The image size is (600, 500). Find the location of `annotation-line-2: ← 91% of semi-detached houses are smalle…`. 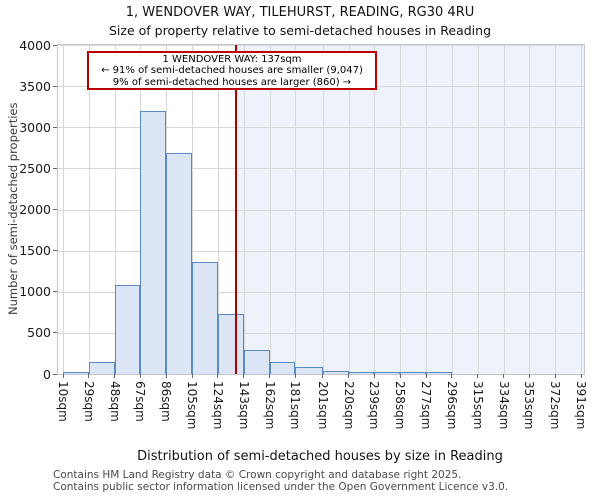

annotation-line-2: ← 91% of semi-detached houses are smalle… is located at coordinates (232, 71).